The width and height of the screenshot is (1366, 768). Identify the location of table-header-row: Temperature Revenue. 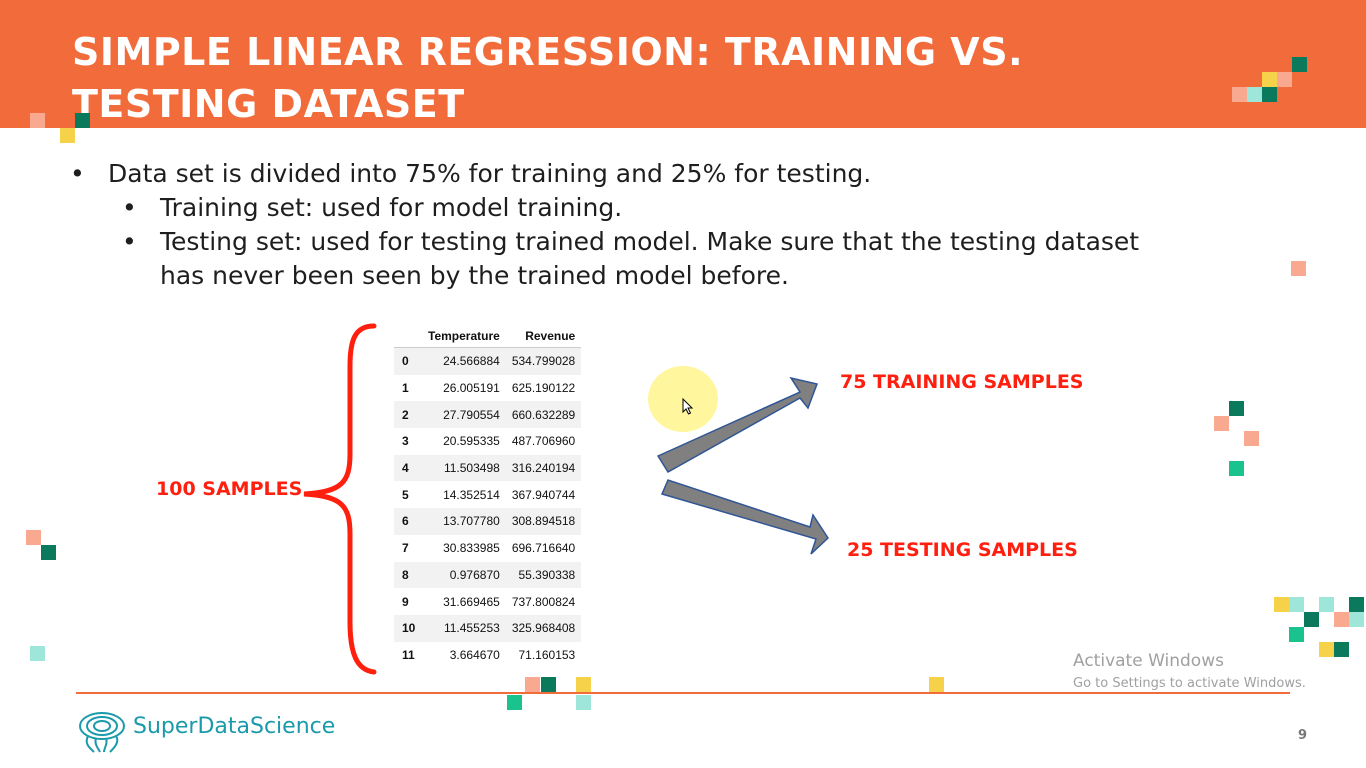
(488, 336).